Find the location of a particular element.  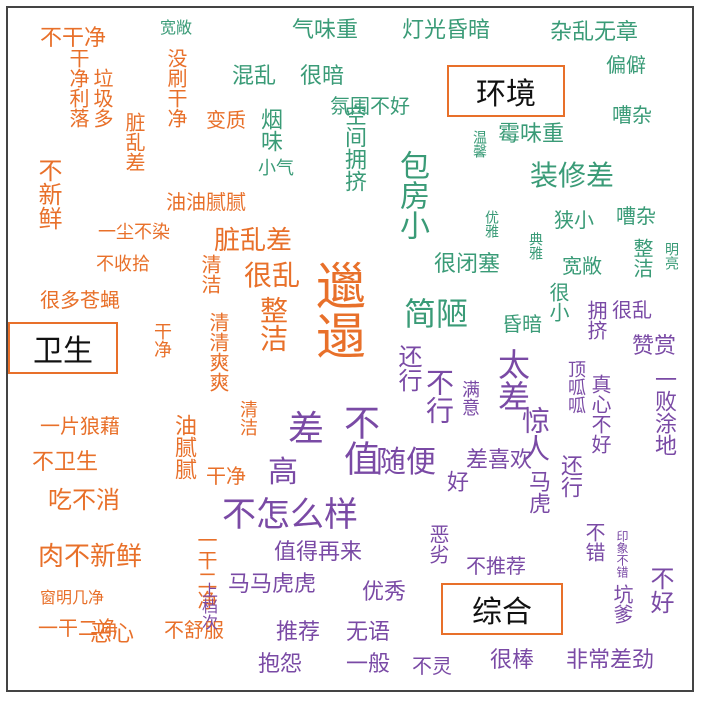

word-general: 值得再来 is located at coordinates (318, 552).